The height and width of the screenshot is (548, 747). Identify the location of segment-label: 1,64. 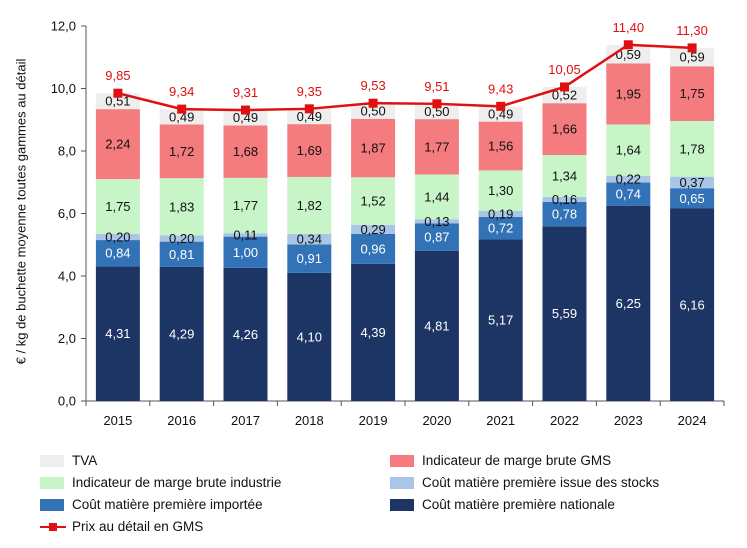
(628, 150).